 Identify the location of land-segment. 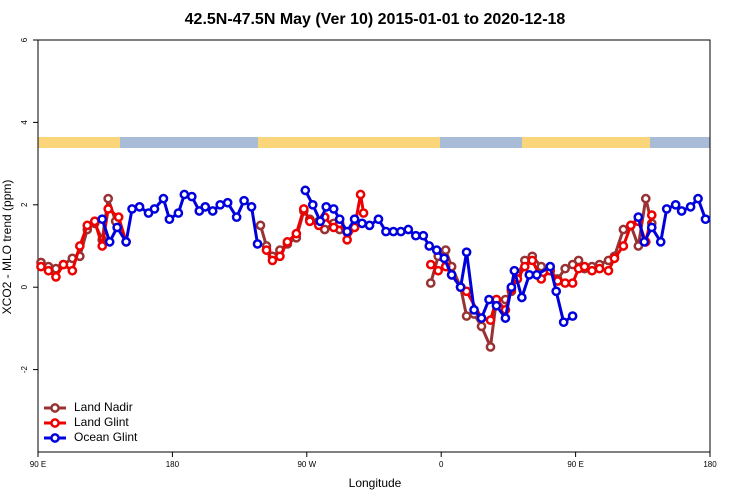
(79, 142).